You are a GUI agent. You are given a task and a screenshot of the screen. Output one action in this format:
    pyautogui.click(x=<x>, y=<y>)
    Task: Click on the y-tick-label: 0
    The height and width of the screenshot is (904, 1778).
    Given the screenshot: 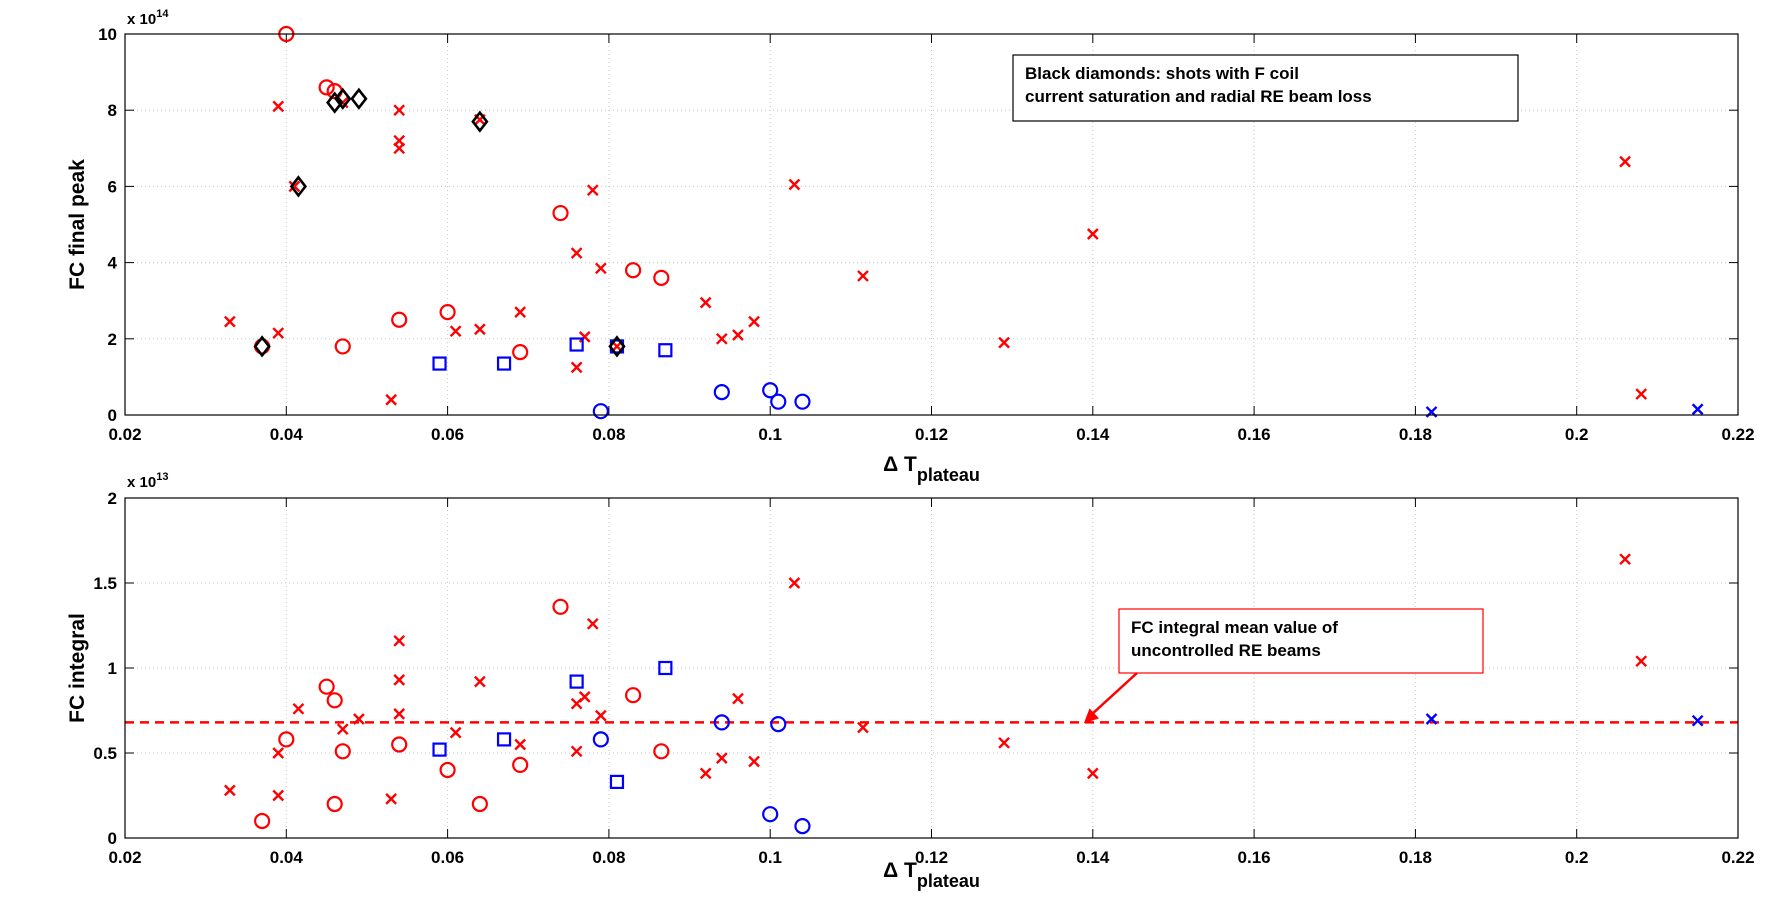 What is the action you would take?
    pyautogui.click(x=112, y=415)
    